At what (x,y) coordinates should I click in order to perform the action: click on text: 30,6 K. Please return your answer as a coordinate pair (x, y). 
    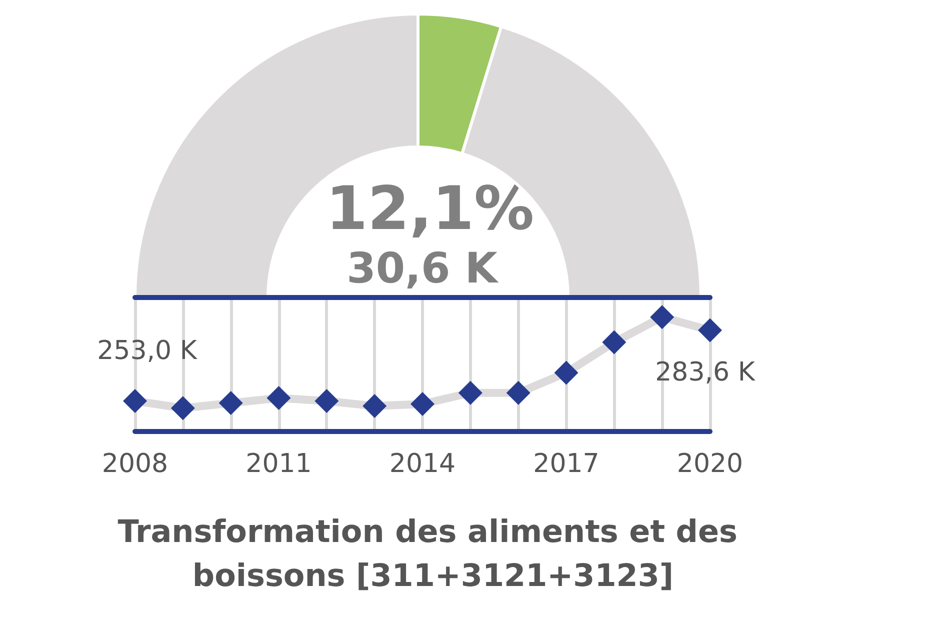
    Looking at the image, I should click on (422, 267).